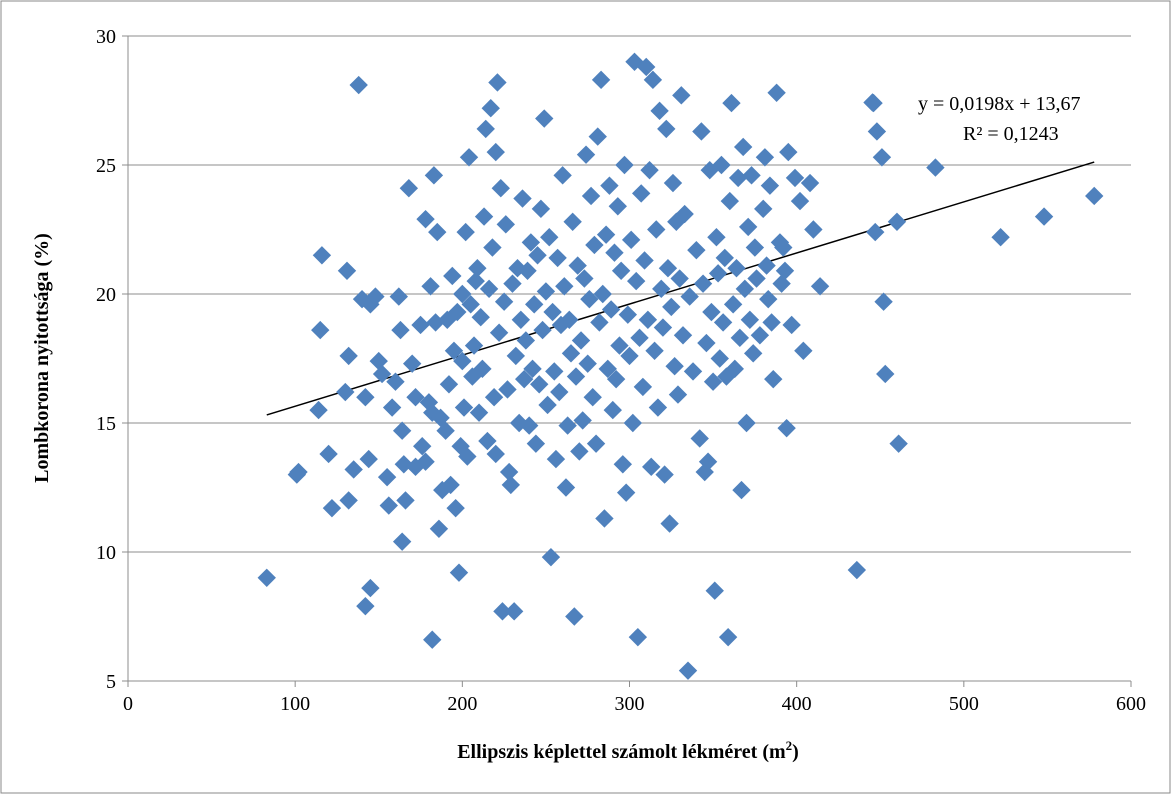  Describe the element at coordinates (1011, 134) in the screenshot. I see `trendline-r2: R² = 0,1243` at that location.